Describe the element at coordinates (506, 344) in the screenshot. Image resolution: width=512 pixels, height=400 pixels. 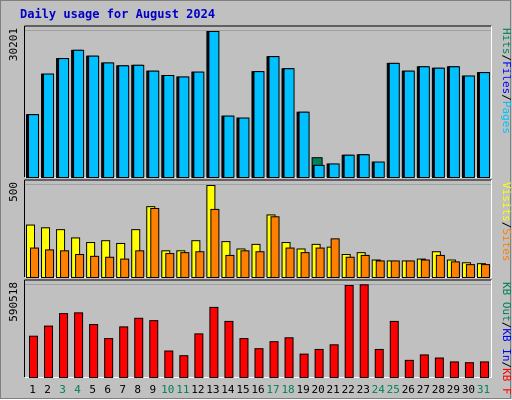
I see `legend-entry: KB In` at that location.